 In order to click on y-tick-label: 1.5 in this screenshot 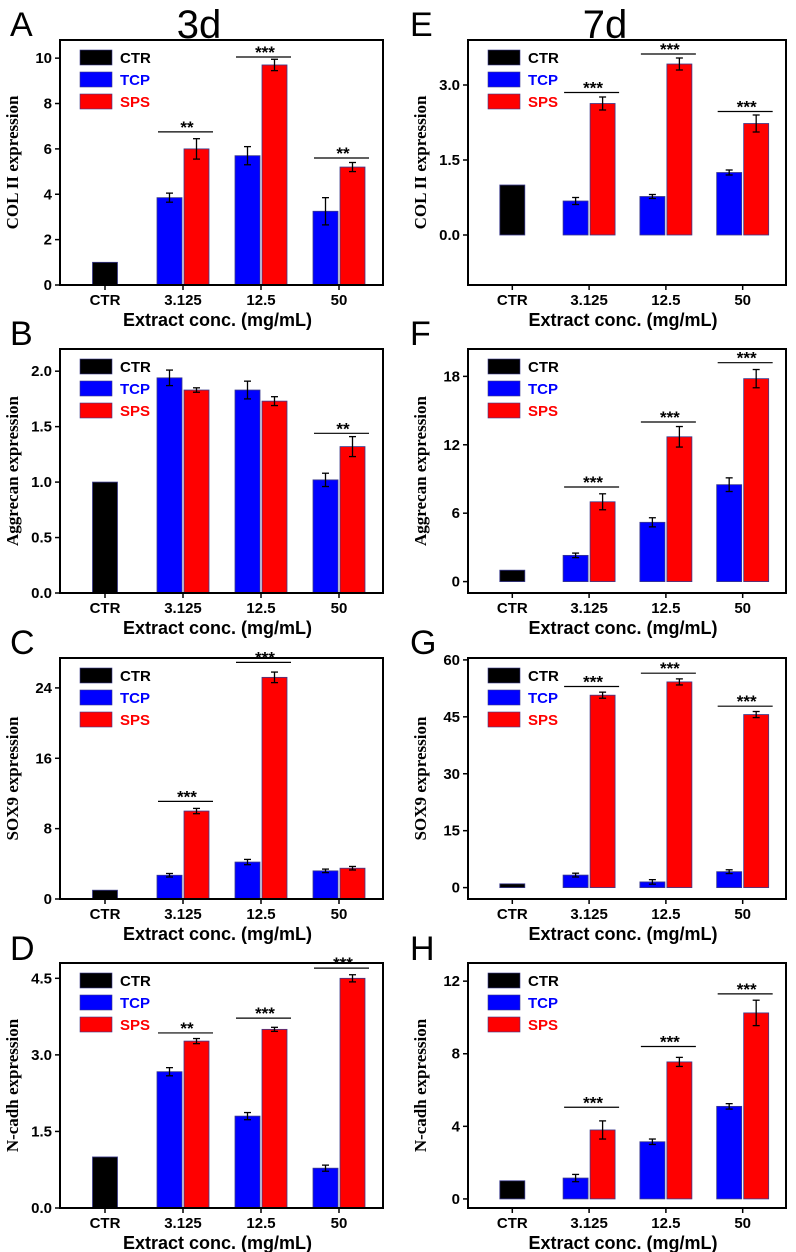, I will do `click(41, 427)`.